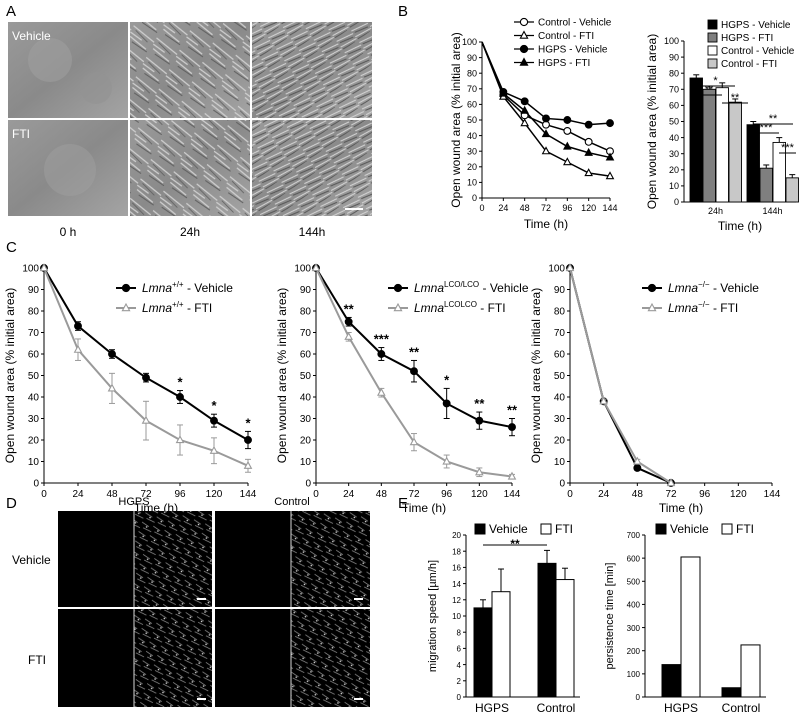 The height and width of the screenshot is (718, 800). Describe the element at coordinates (560, 419) in the screenshot. I see `y-tick-label: 30` at that location.